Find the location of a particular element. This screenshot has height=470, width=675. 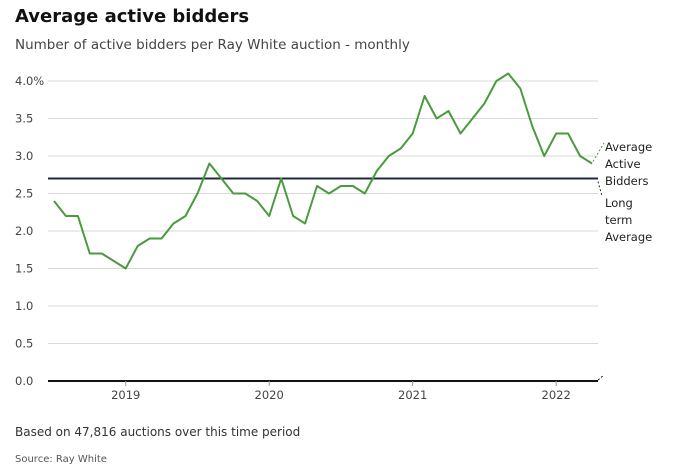

y-tick-label: 4.0% is located at coordinates (29, 81).